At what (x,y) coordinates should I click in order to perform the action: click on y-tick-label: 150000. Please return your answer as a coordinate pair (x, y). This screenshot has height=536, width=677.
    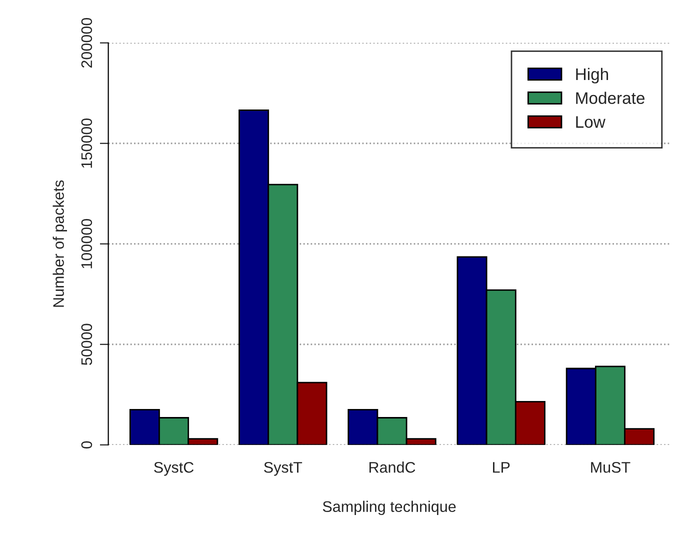
    Looking at the image, I should click on (86, 143).